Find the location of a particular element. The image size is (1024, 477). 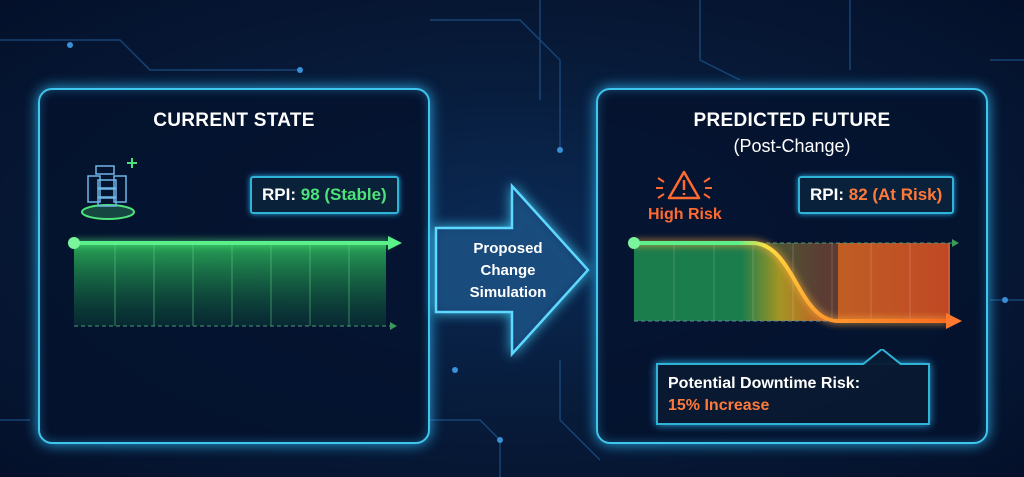

stable-trend-chart is located at coordinates (235, 283).